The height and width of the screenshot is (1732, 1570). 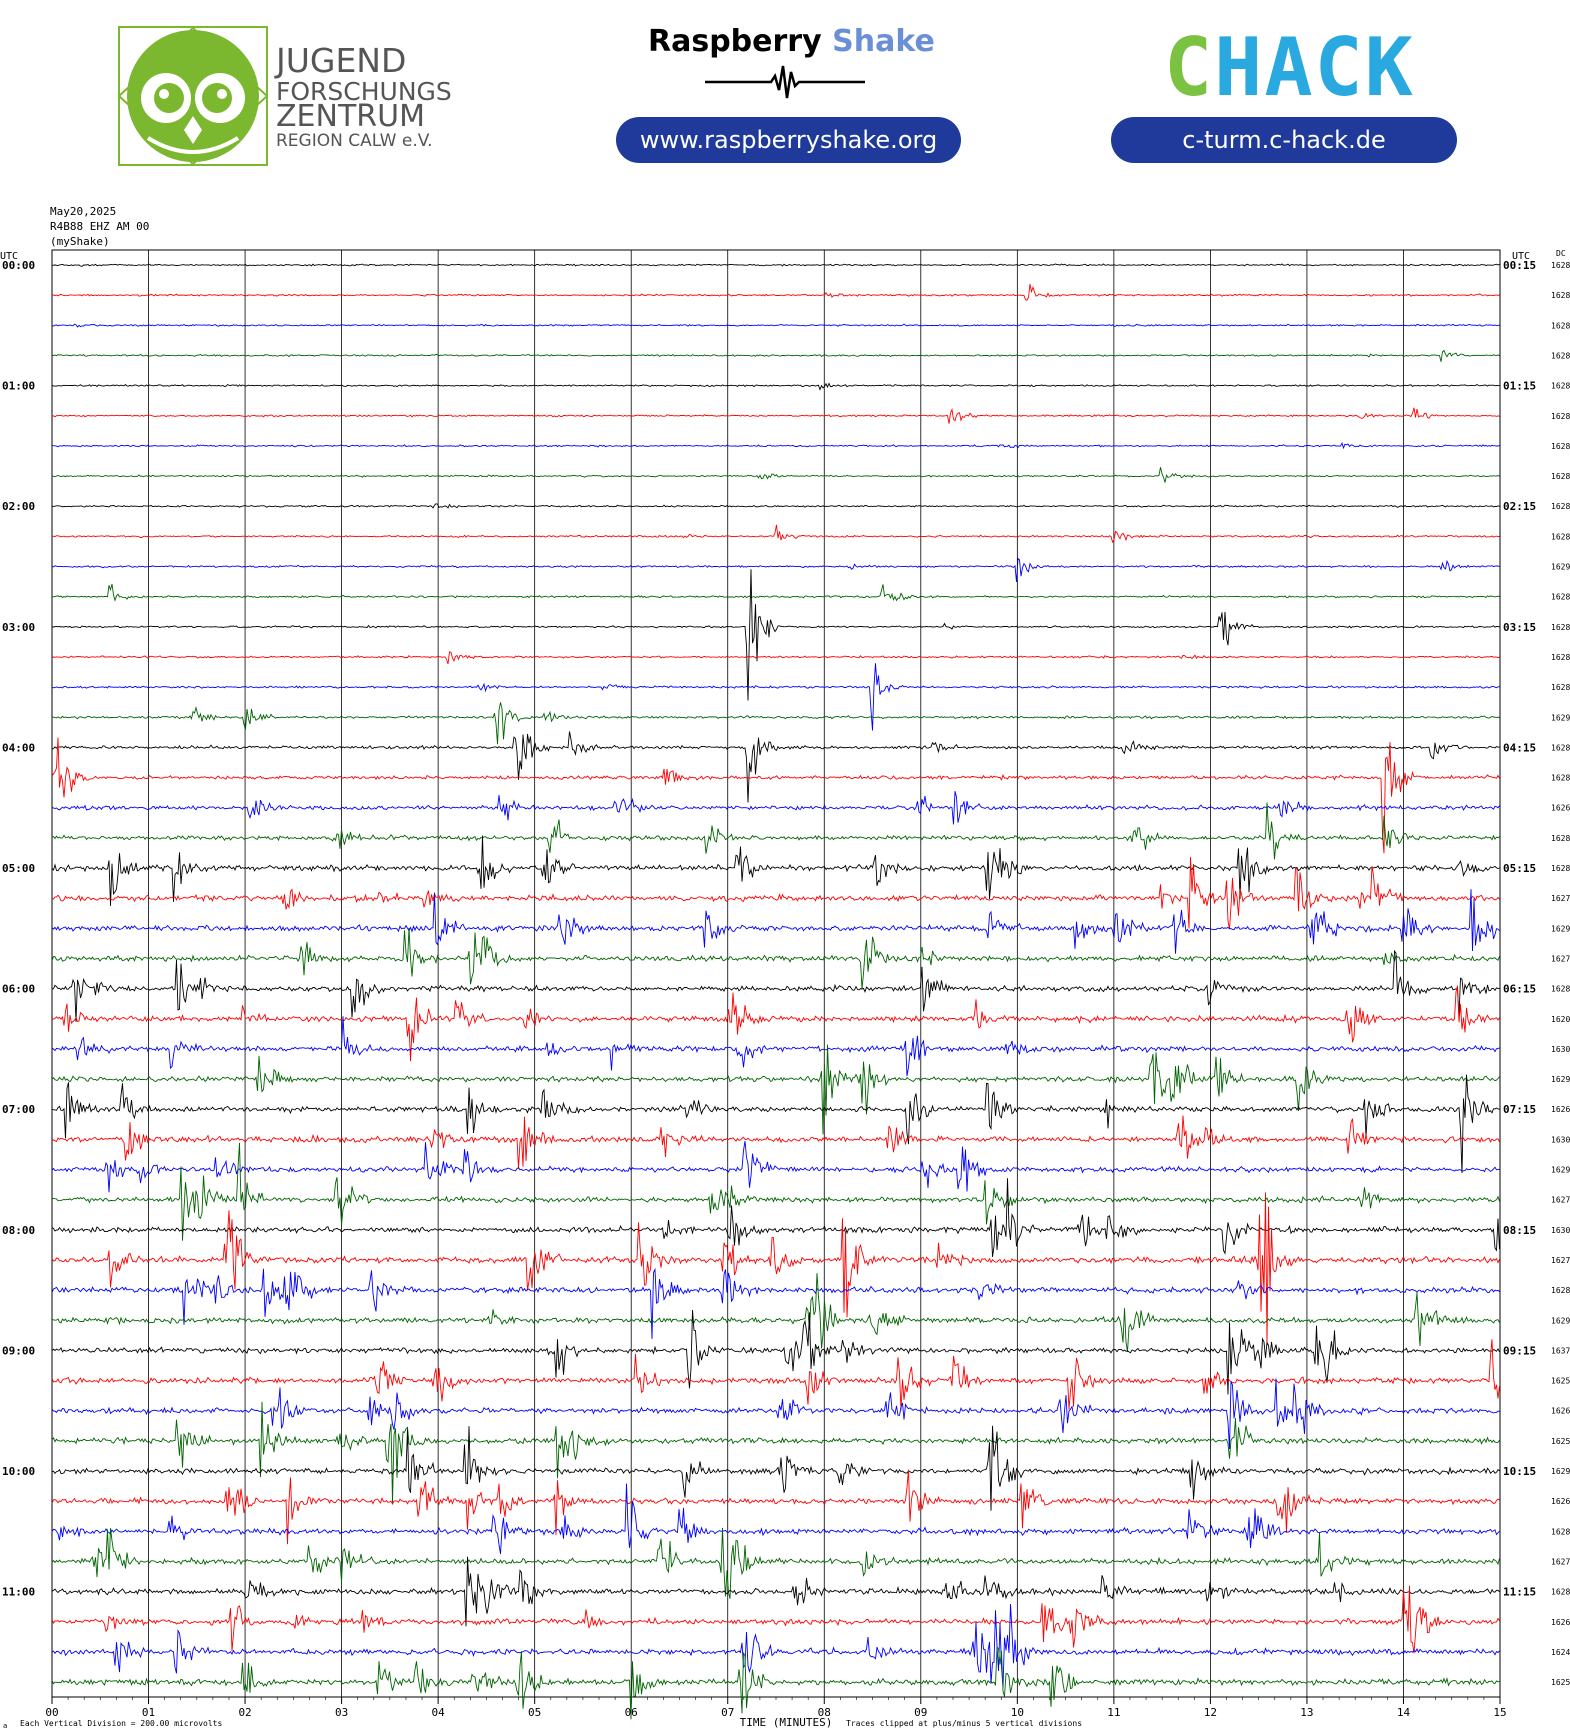 I want to click on chack-letter-4: K, so click(x=1389, y=67).